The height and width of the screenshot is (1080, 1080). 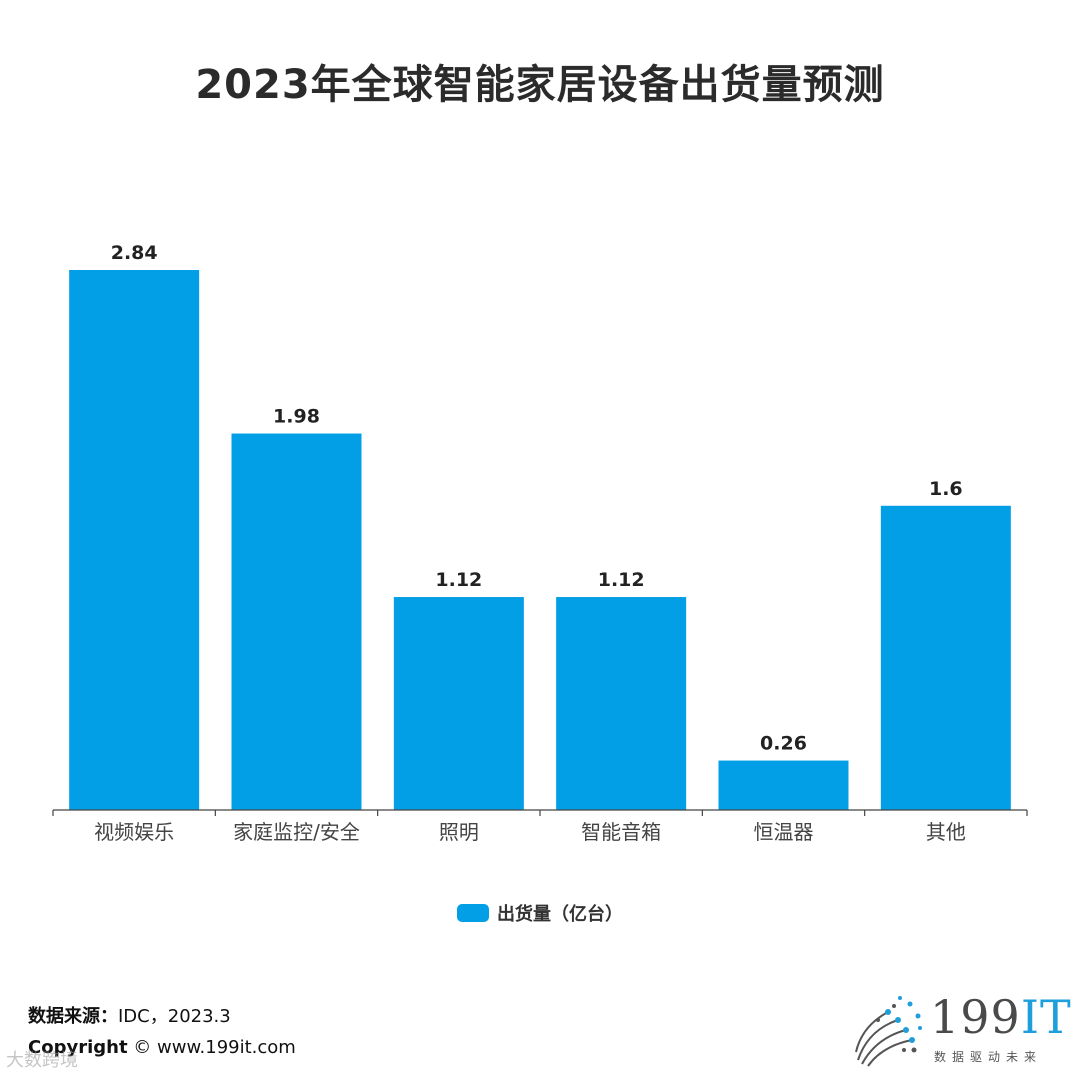 I want to click on brand-logo: 199IT 数据驱动未来, so click(x=959, y=1030).